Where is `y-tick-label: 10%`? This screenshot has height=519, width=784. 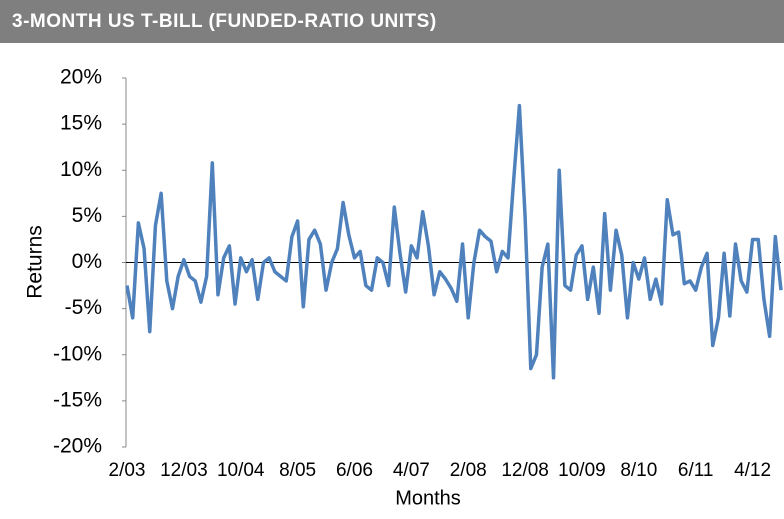 y-tick-label: 10% is located at coordinates (81, 169).